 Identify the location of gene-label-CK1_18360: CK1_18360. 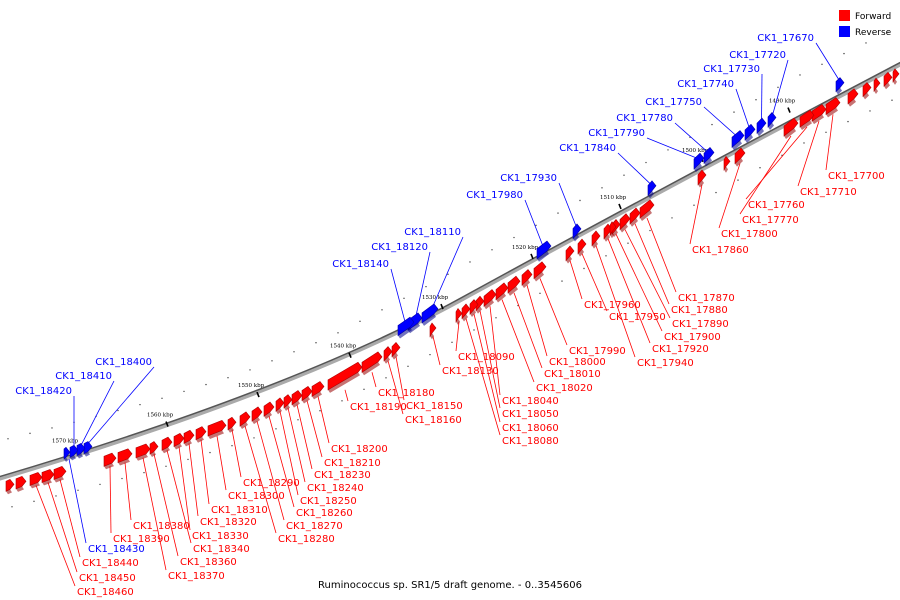
(208, 562).